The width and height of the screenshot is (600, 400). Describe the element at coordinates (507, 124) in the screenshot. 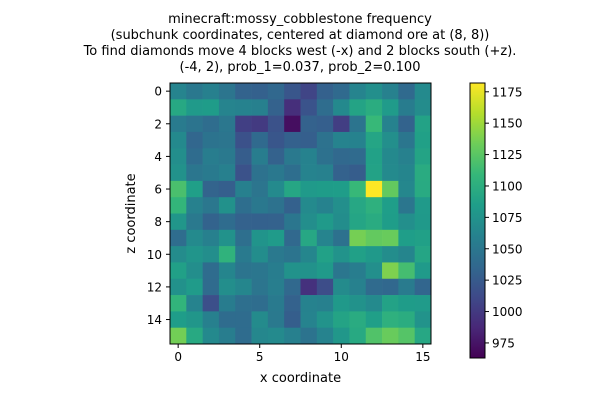

I see `colorbar-tick-label: 1150` at that location.